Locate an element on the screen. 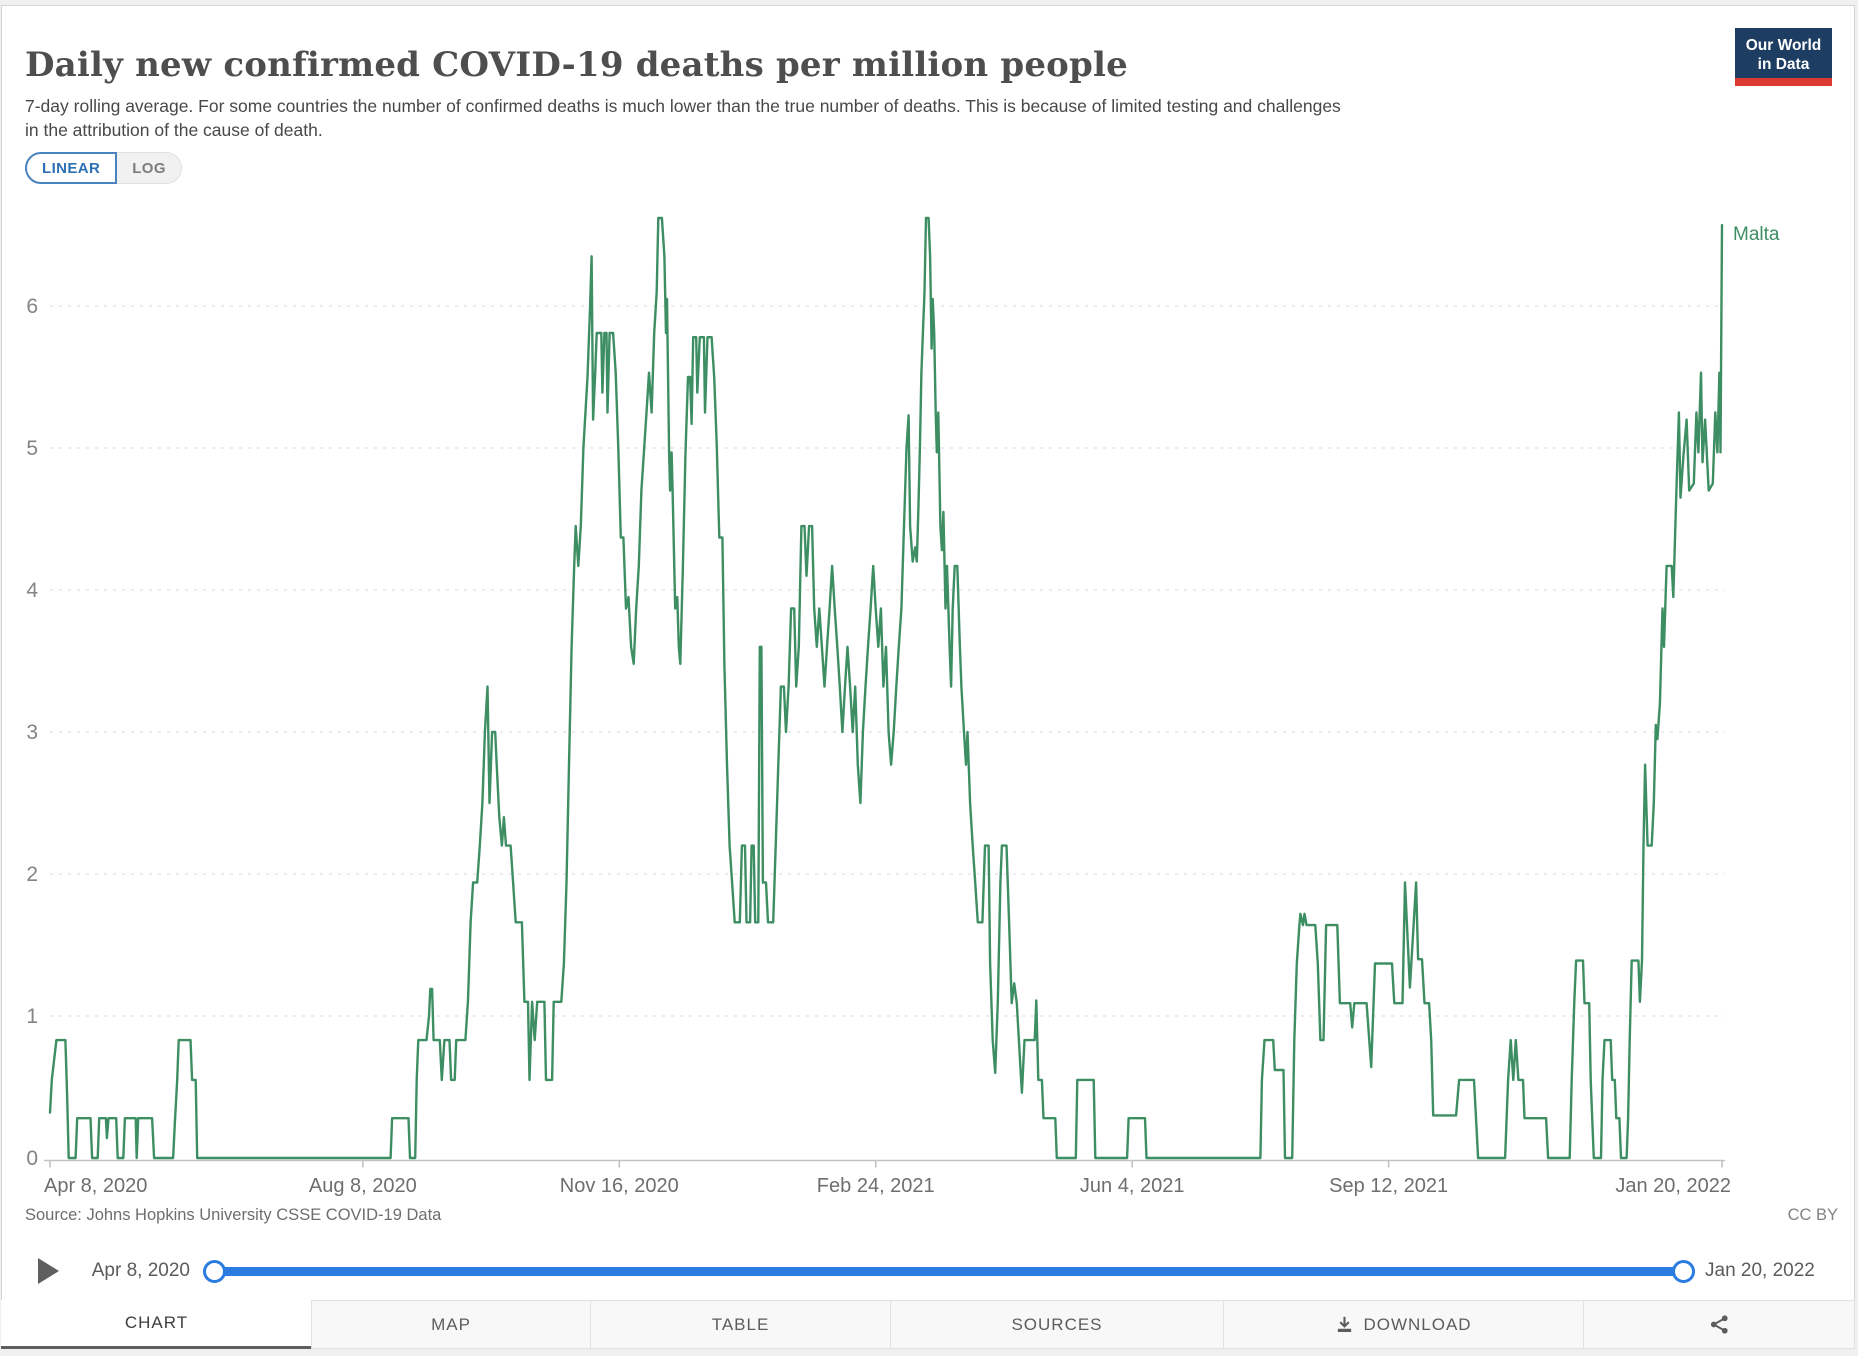 Image resolution: width=1858 pixels, height=1356 pixels. tab-download-label: DOWNLOAD is located at coordinates (1417, 1324).